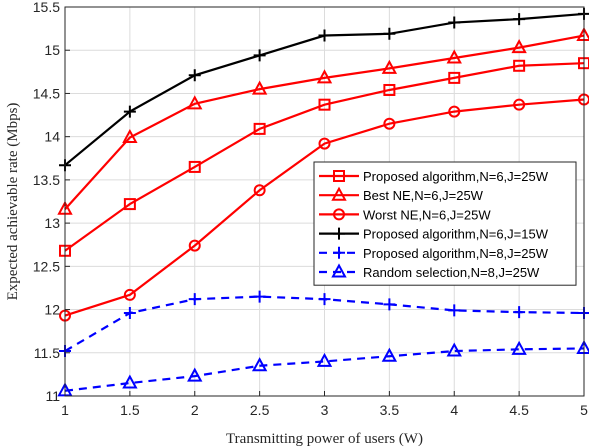  Describe the element at coordinates (130, 410) in the screenshot. I see `x-tick-label: 1.5` at that location.